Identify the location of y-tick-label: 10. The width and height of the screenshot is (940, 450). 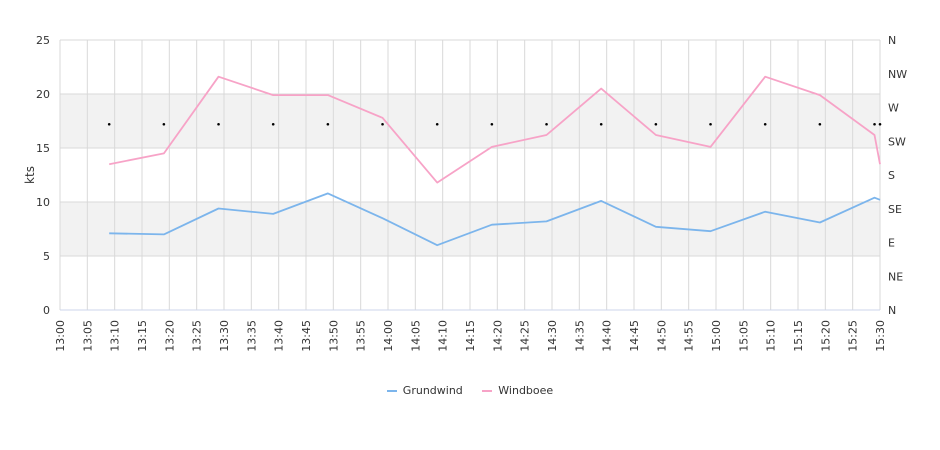
(43, 202).